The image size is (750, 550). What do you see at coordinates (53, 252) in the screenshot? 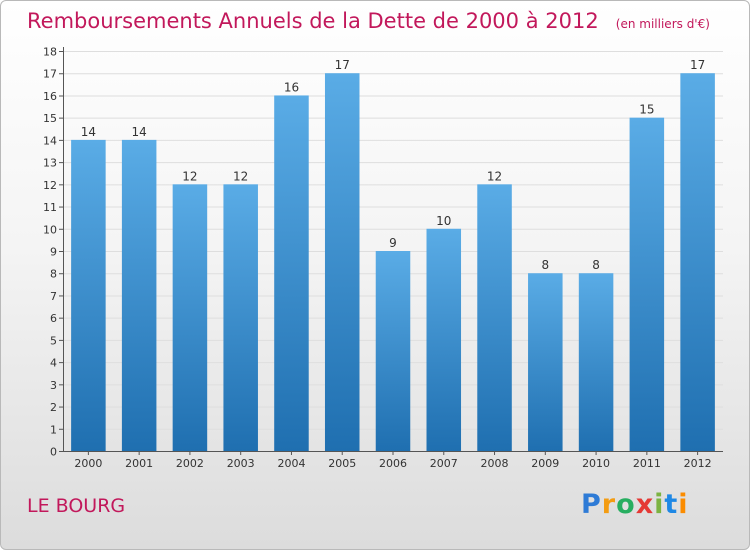
I see `y-tick-label: 9` at bounding box center [53, 252].